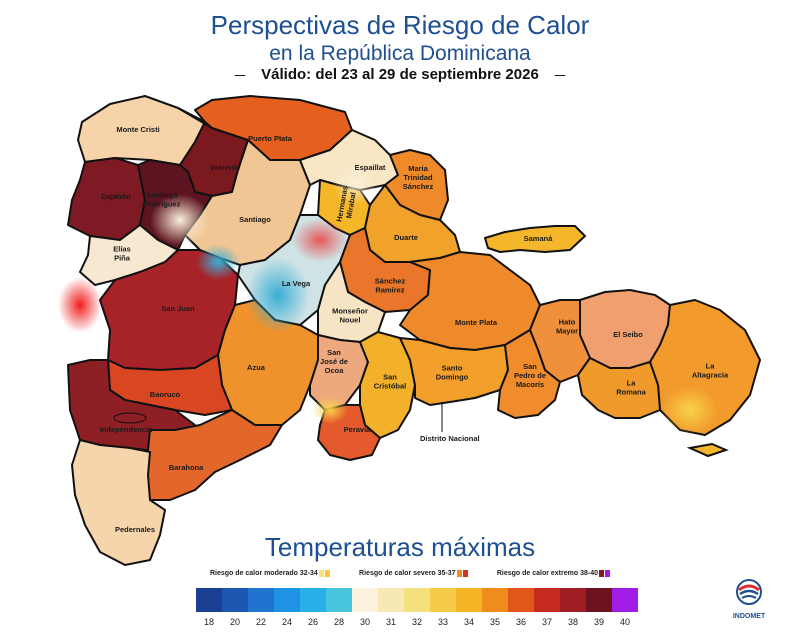  What do you see at coordinates (256, 367) in the screenshot?
I see `province-label-line: Azua` at bounding box center [256, 367].